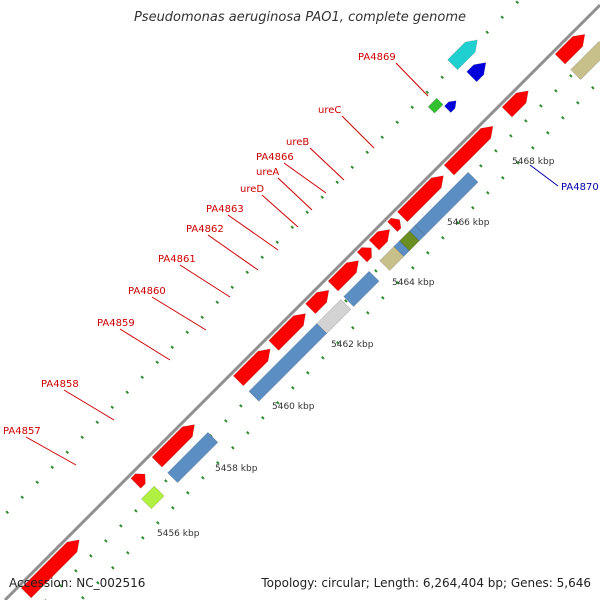 The image size is (600, 600). I want to click on cds-pa4860, so click(287, 332).